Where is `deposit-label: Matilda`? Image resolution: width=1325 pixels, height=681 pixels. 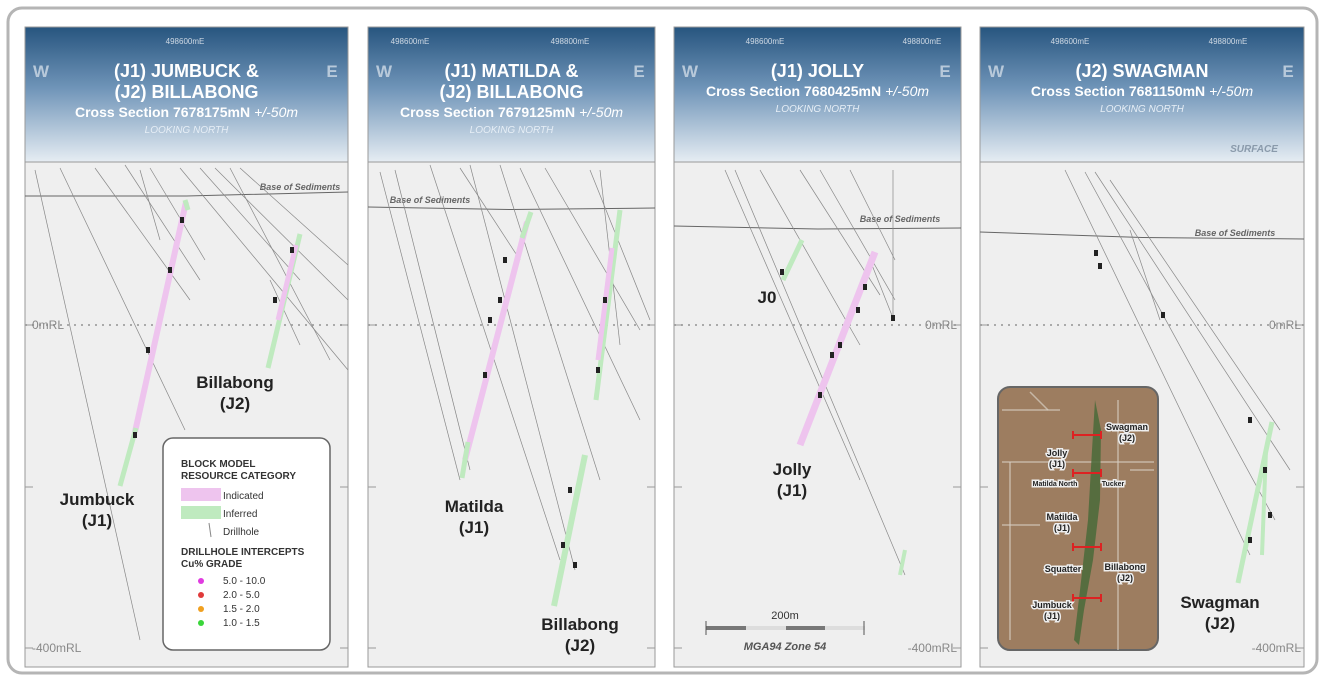
deposit-label: Matilda is located at coordinates (474, 506).